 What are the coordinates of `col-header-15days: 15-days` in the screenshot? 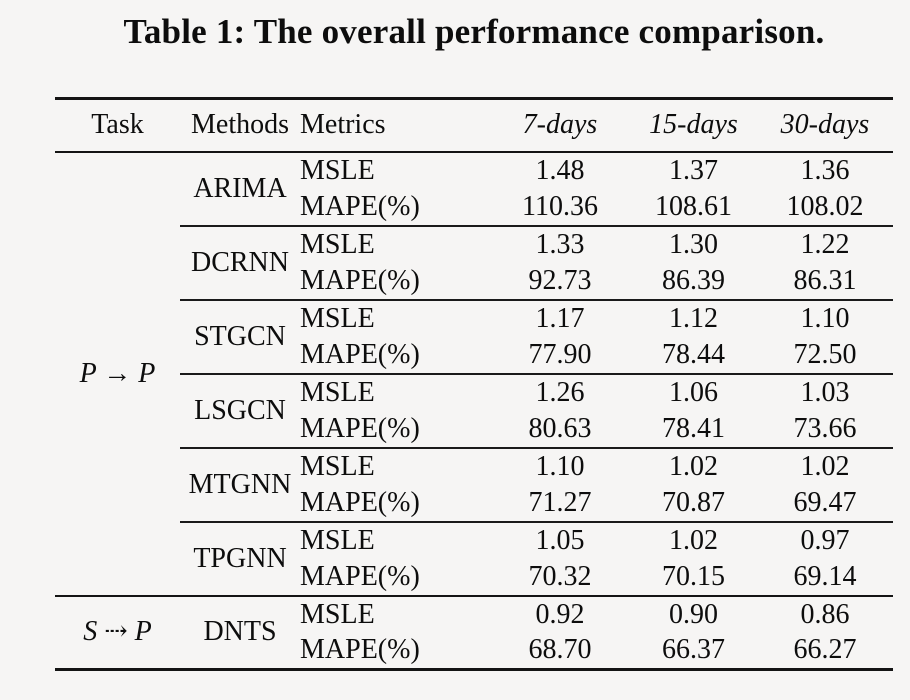 It's located at (693, 125).